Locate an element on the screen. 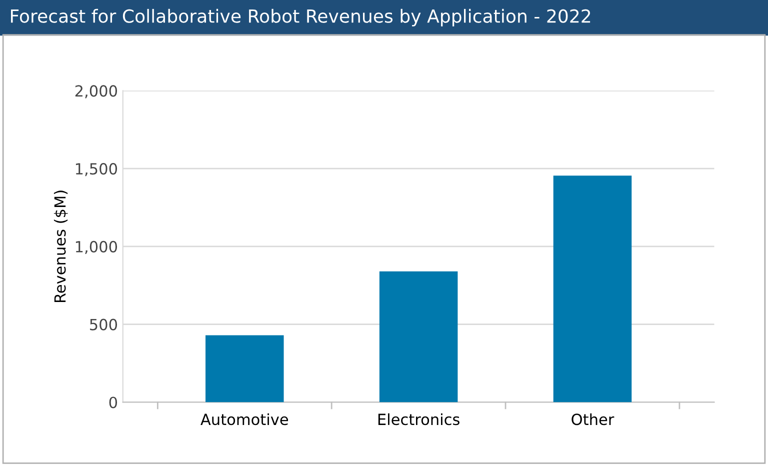 This screenshot has width=768, height=465. x-tick-label: Electronics is located at coordinates (419, 419).